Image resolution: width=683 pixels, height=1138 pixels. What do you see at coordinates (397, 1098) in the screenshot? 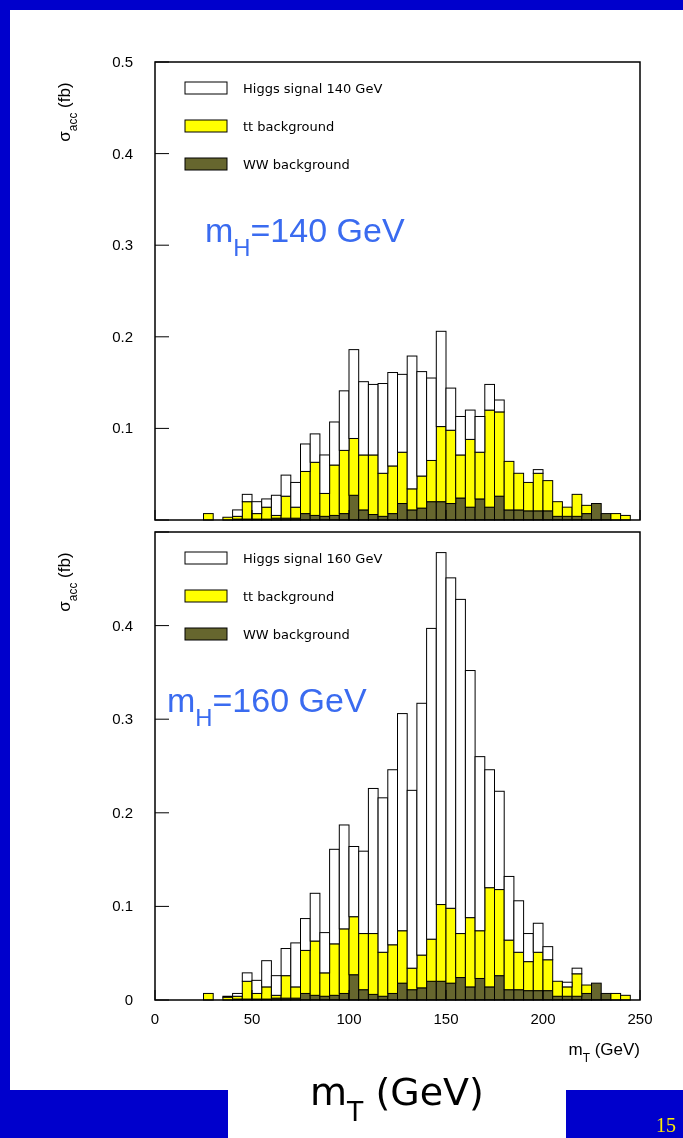
I see `text: m$_{T}$ (GeV)` at bounding box center [397, 1098].